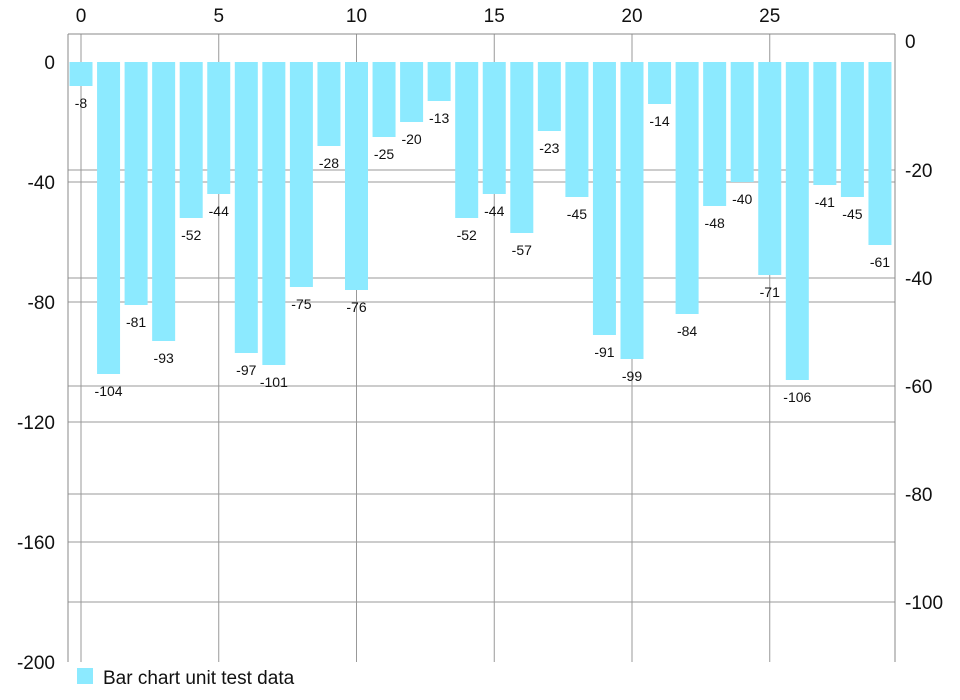 The image size is (960, 700). Describe the element at coordinates (136, 322) in the screenshot. I see `data-label: -81` at that location.